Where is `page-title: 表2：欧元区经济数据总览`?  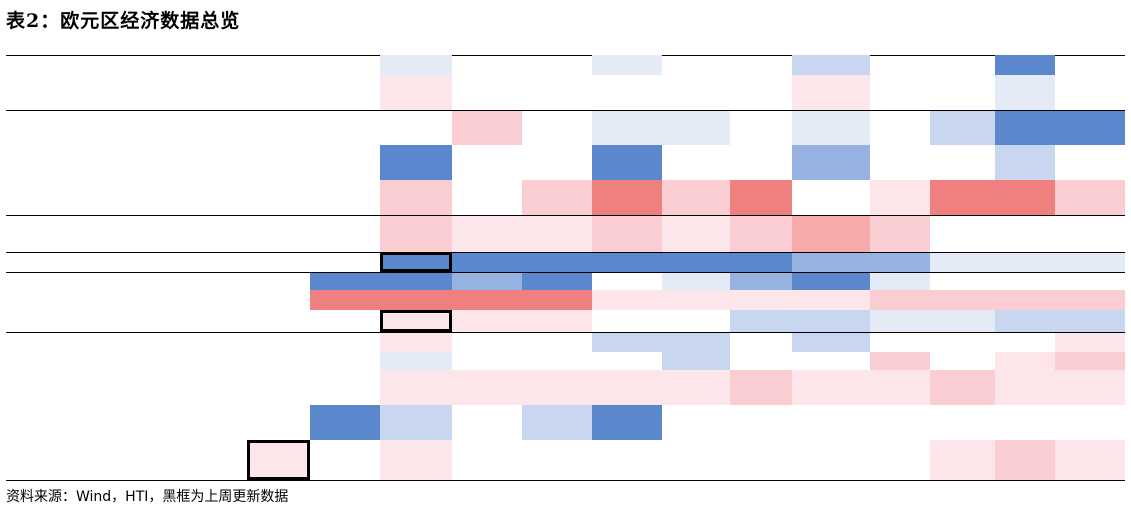 page-title: 表2：欧元区经济数据总览 is located at coordinates (123, 21).